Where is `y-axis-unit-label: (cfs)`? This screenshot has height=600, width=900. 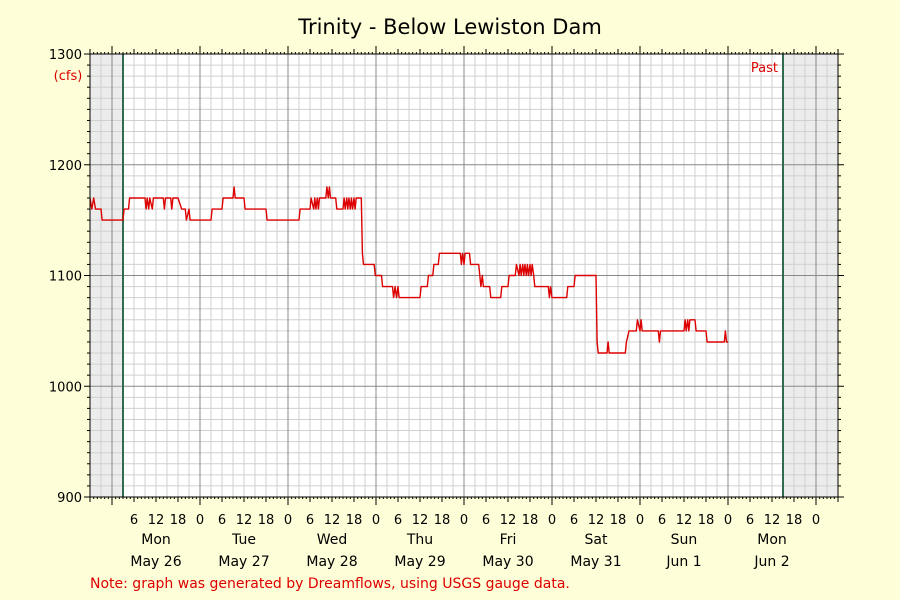
y-axis-unit-label: (cfs) is located at coordinates (68, 76).